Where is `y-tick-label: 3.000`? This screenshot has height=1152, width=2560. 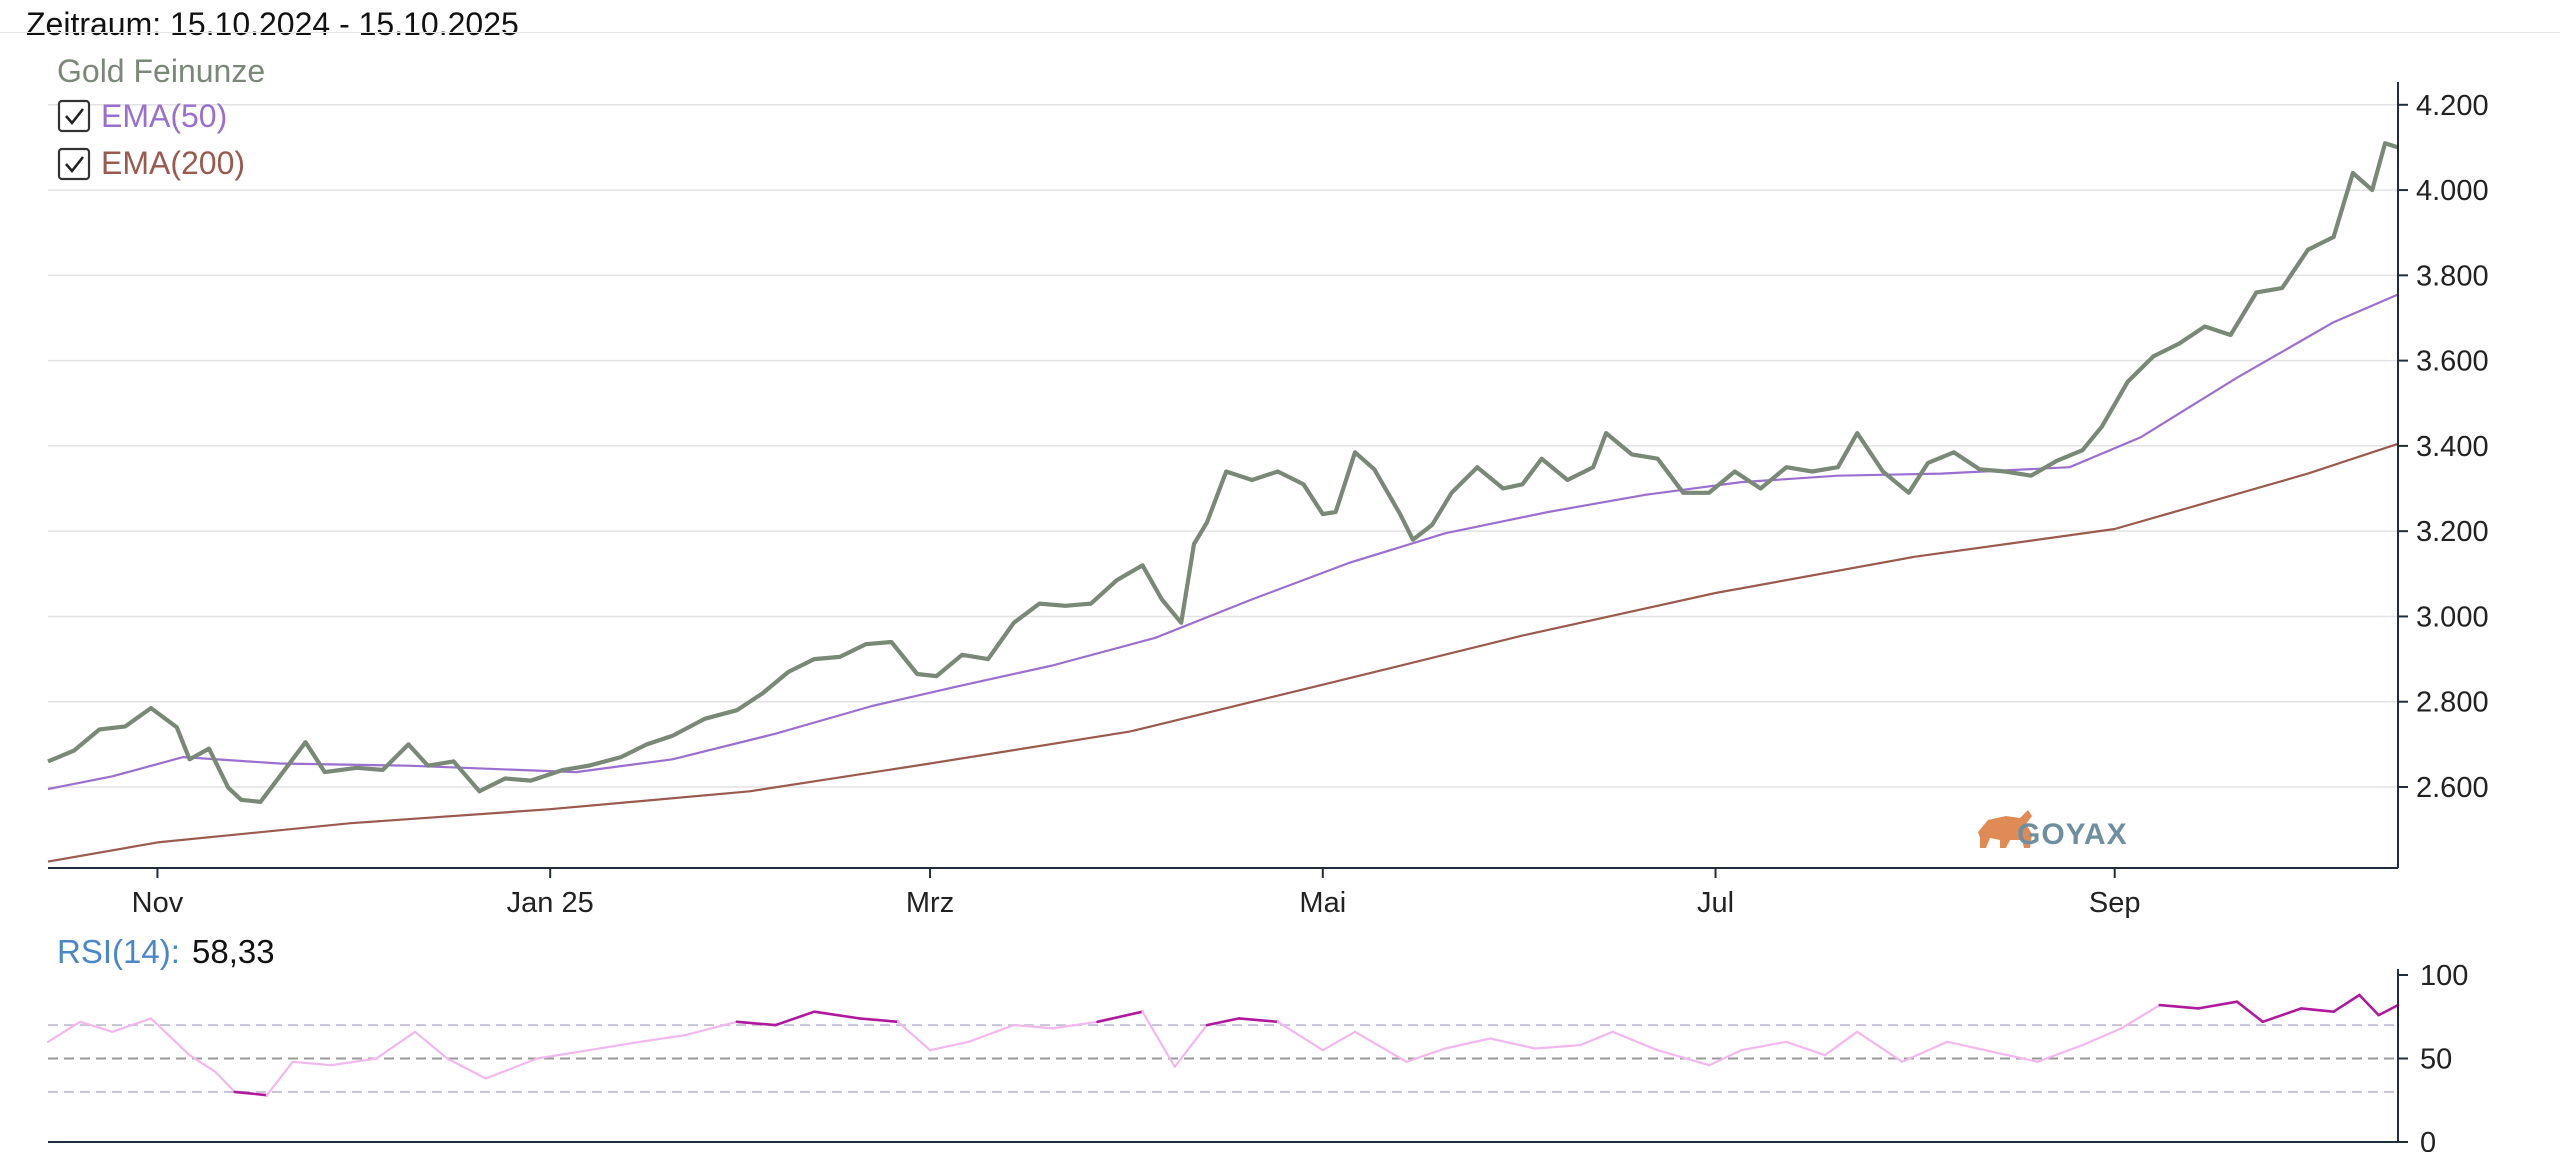 y-tick-label: 3.000 is located at coordinates (2452, 617).